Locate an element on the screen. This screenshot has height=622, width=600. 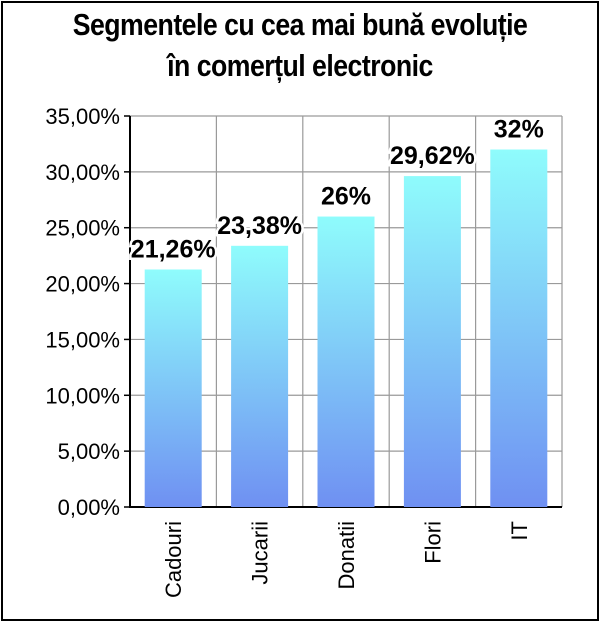
y-tick-label: 10,00% is located at coordinates (82, 395).